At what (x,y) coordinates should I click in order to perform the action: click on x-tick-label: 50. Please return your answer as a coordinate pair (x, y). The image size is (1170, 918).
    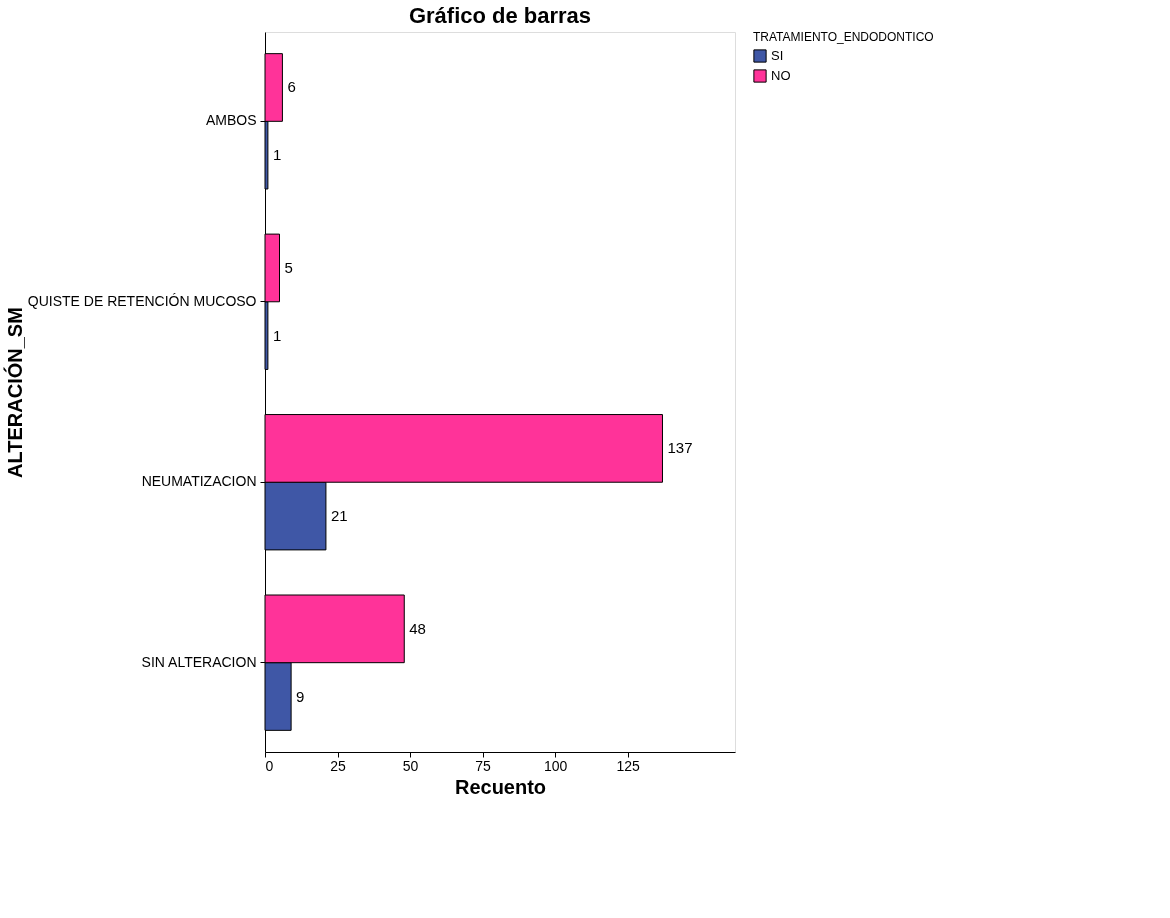
    Looking at the image, I should click on (410, 765).